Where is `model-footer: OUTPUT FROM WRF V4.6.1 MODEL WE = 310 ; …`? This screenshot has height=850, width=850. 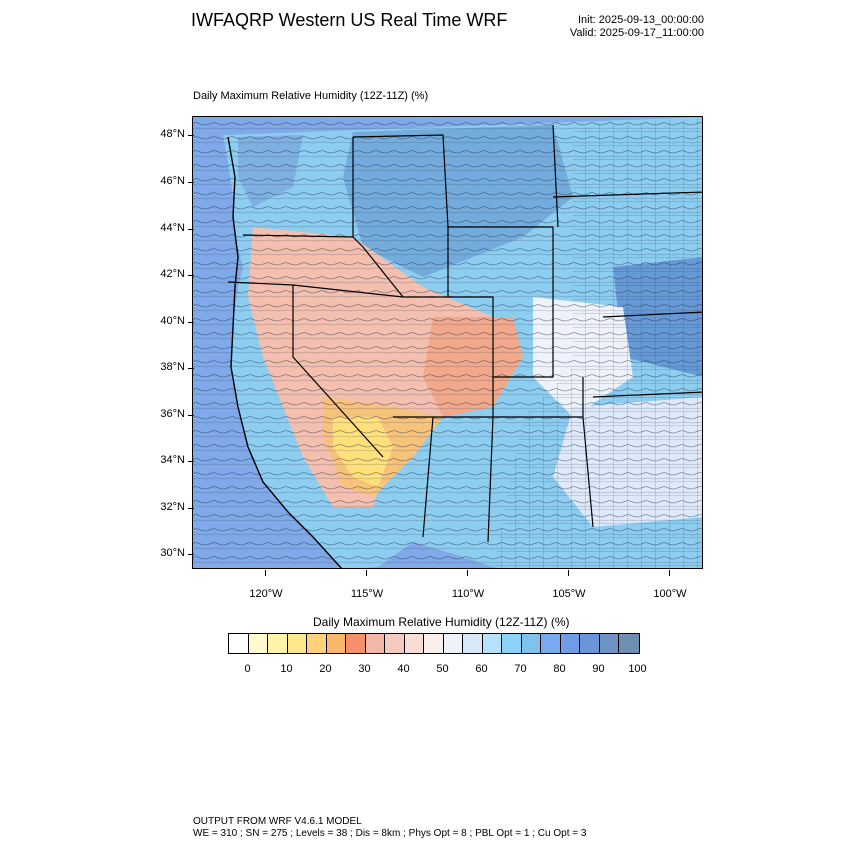 model-footer: OUTPUT FROM WRF V4.6.1 MODEL WE = 310 ; … is located at coordinates (389, 828).